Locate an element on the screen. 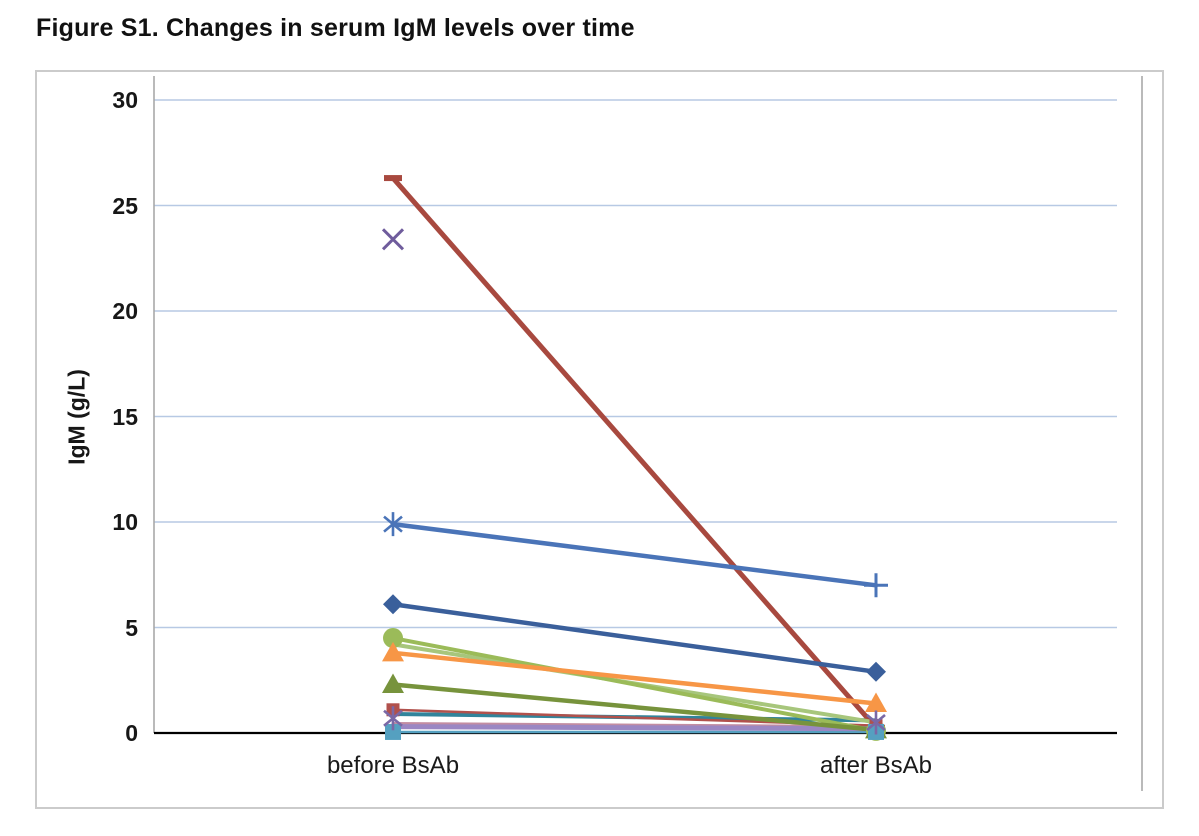 The height and width of the screenshot is (836, 1199). patient-04-line is located at coordinates (634, 638).